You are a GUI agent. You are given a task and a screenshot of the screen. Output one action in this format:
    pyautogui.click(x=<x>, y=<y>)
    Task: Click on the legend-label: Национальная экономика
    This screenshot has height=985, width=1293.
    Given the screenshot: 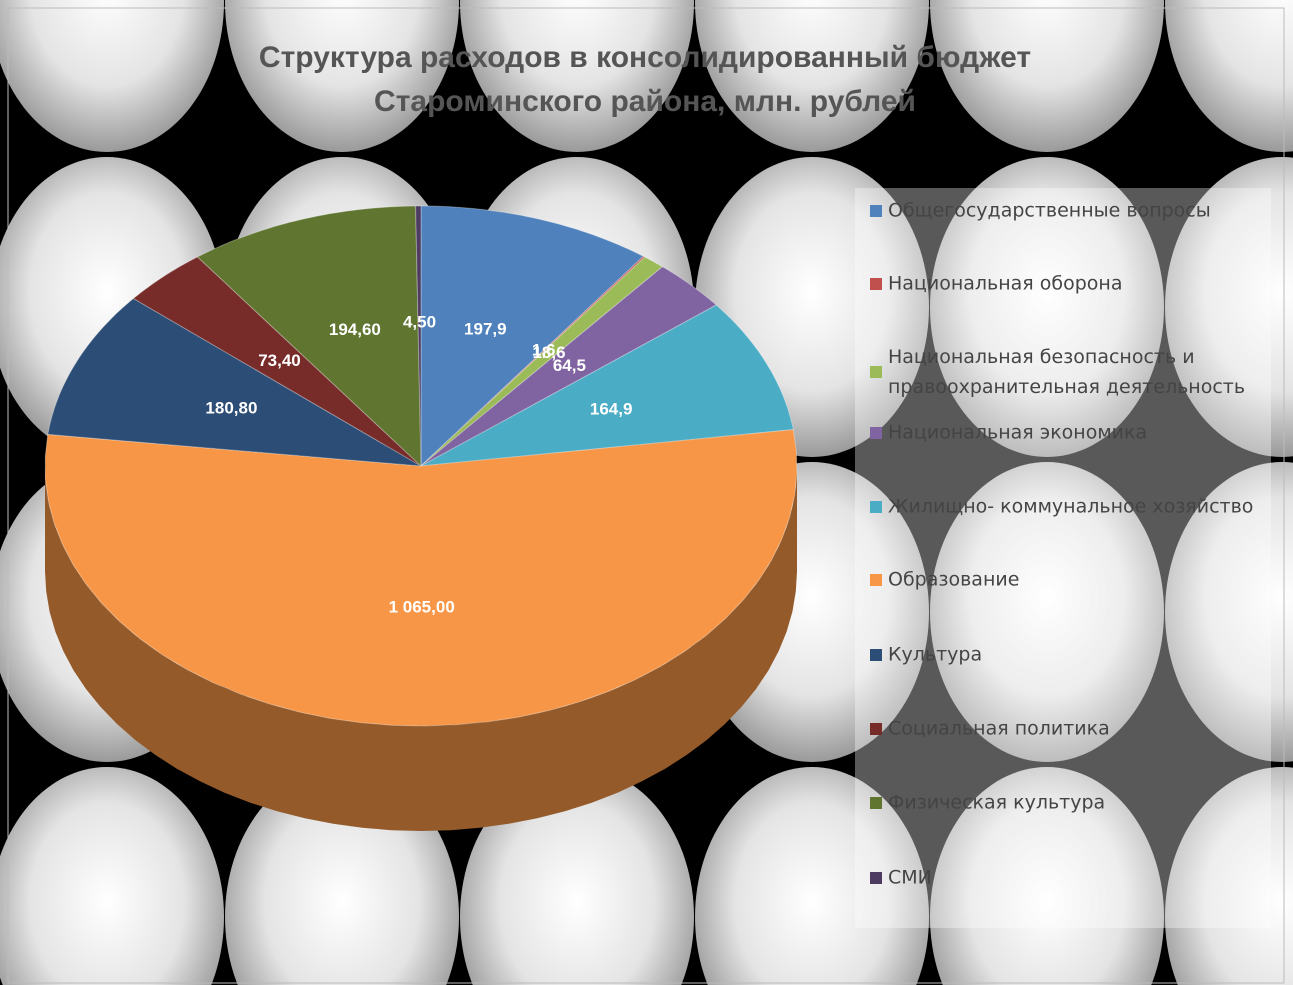 What is the action you would take?
    pyautogui.click(x=1017, y=433)
    